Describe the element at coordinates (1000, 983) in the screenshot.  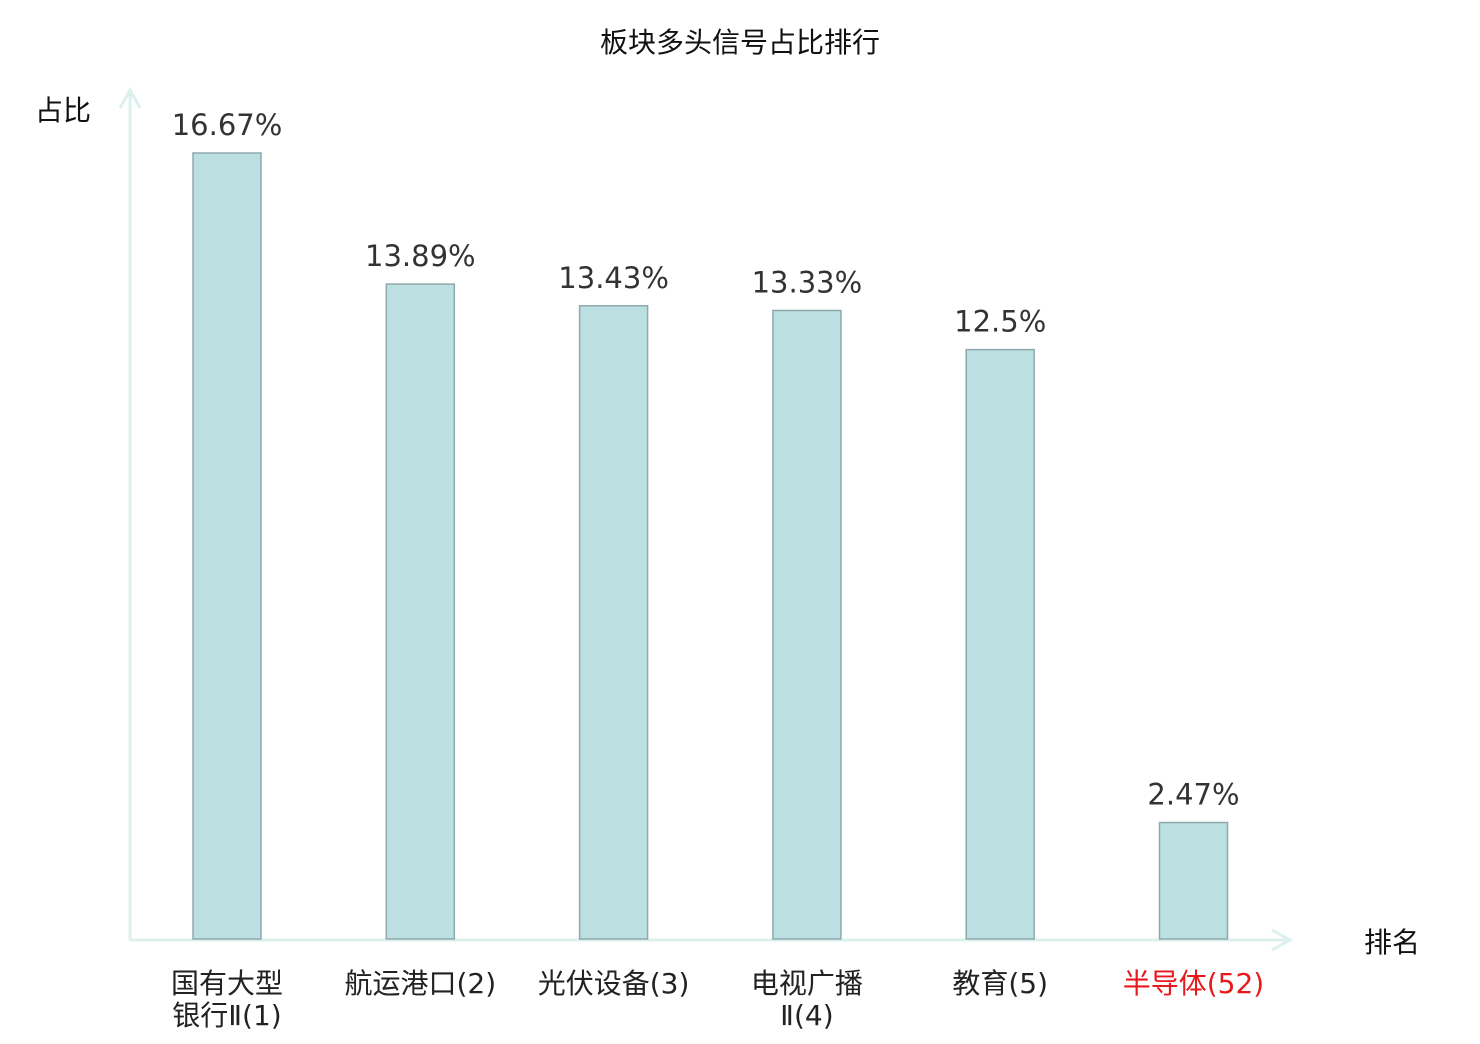
I see `x-tick-label: 教育(5)` at that location.